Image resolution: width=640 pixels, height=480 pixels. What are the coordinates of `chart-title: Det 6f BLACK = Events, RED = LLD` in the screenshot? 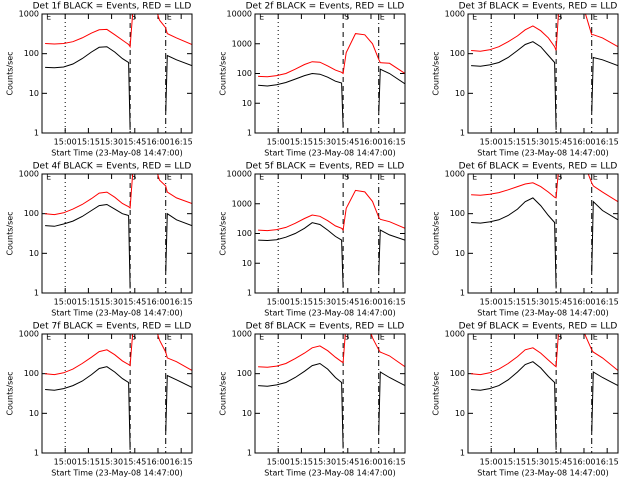 It's located at (538, 167).